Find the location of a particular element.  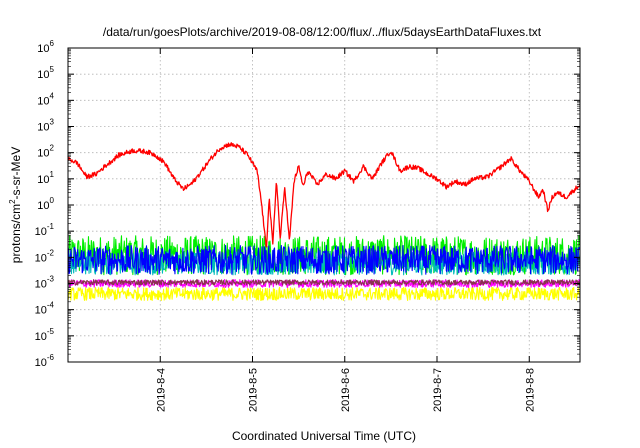

y-axis-title-sup: 2 is located at coordinates (12, 201).